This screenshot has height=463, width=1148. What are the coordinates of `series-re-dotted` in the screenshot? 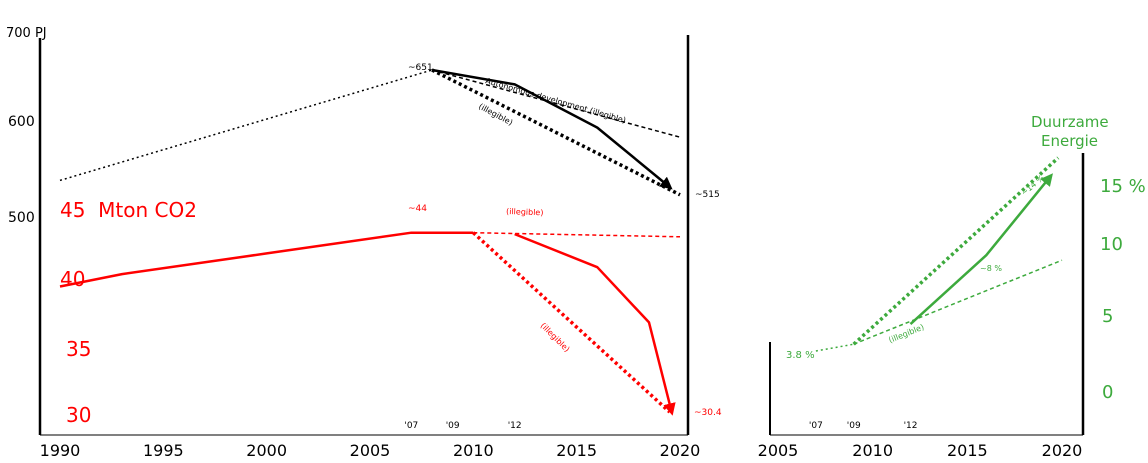 It's located at (956, 251).